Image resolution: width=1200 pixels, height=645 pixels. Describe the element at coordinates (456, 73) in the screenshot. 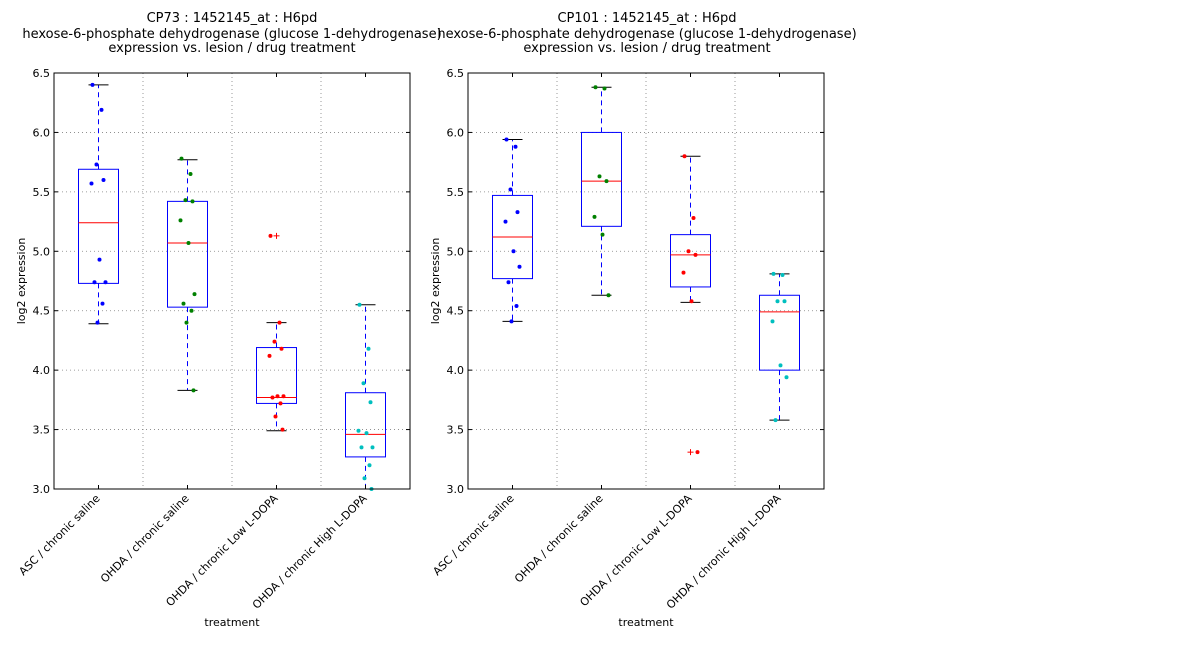

I see `chart-2-ytick-label-7: 6.5` at that location.